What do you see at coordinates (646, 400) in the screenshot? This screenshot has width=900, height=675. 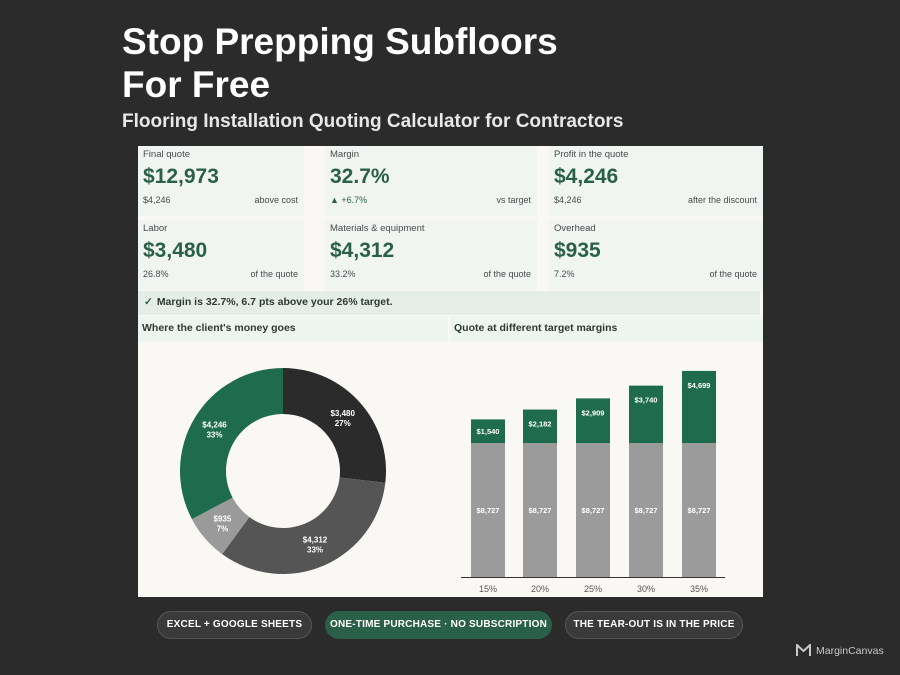 I see `bar-value-label: $3,740` at bounding box center [646, 400].